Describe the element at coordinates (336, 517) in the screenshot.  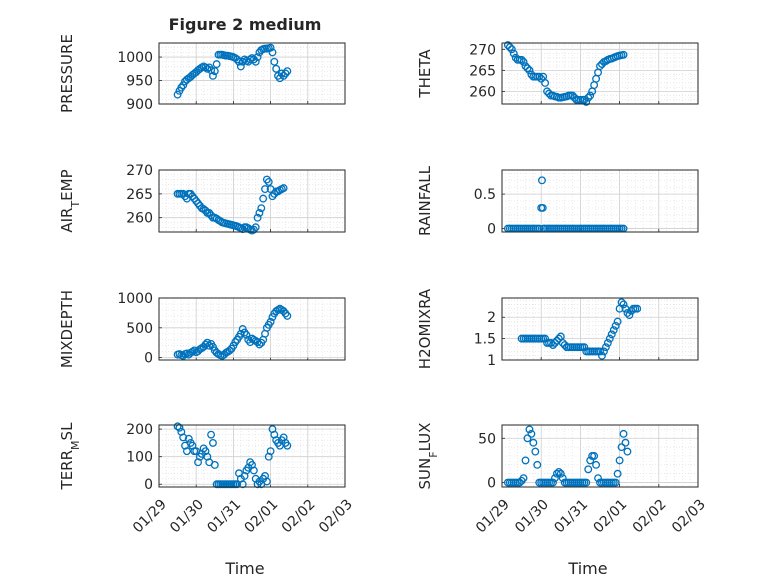
I see `x-tick-label: 02/03` at that location.